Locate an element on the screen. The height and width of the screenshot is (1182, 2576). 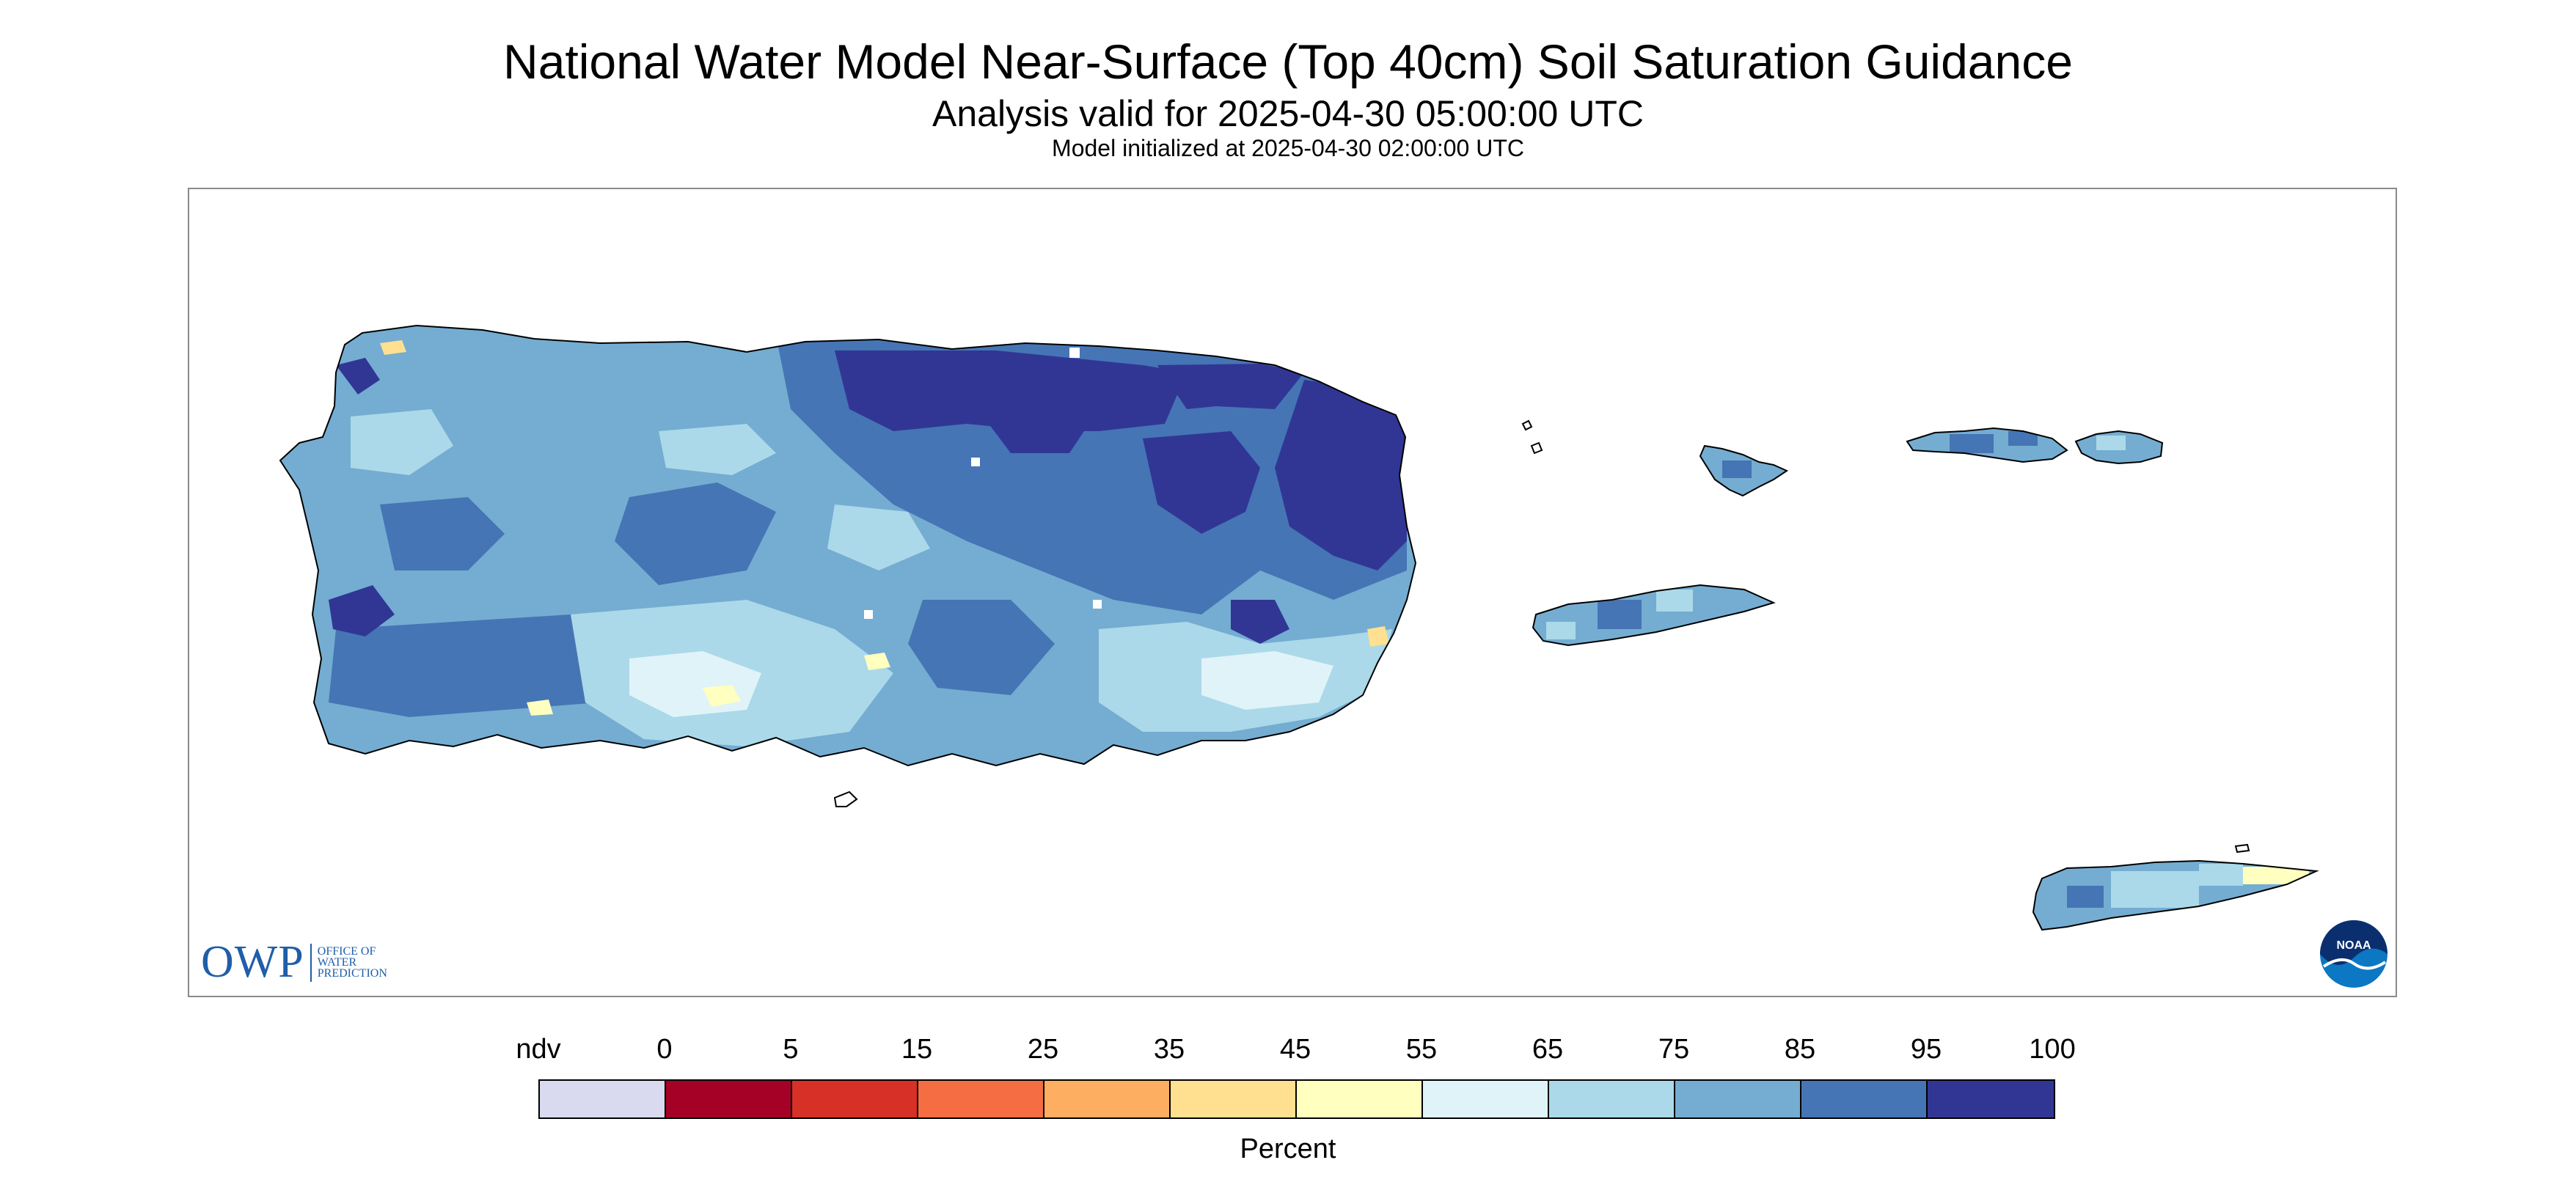
colorbar-label: Percent is located at coordinates (1288, 1149).